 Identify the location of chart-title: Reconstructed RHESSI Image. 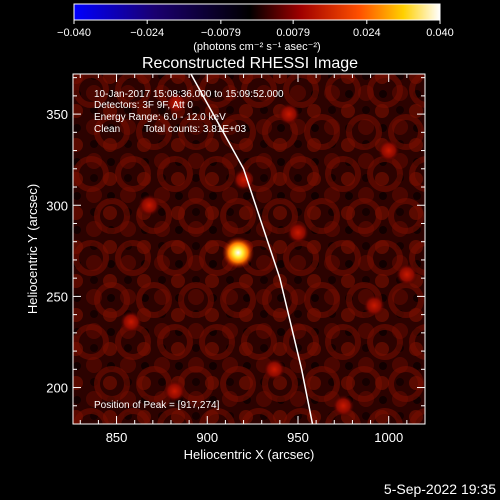
(250, 63).